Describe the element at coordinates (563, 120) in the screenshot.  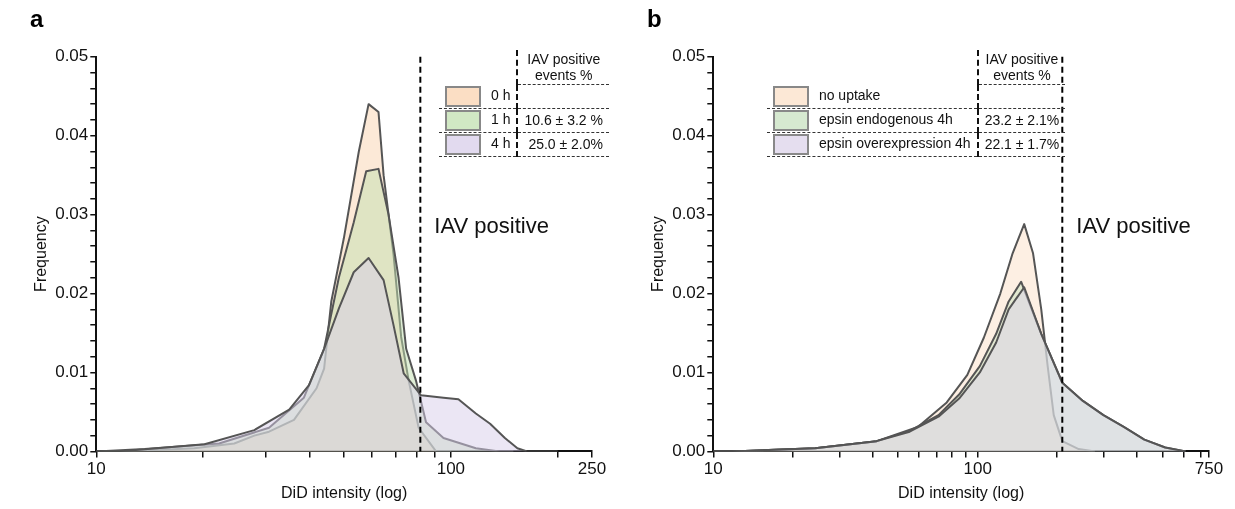
I see `annotation: 10.6 ± 3.2 %` at that location.